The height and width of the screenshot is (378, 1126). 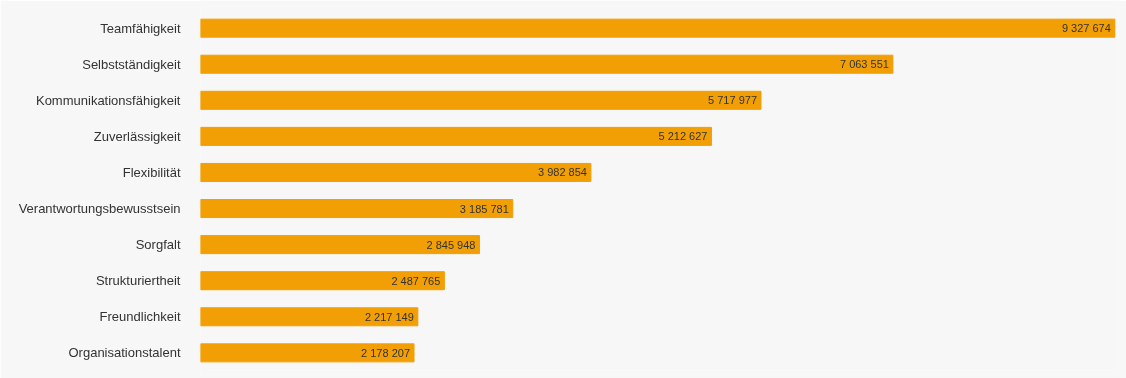 What do you see at coordinates (108, 100) in the screenshot?
I see `y-tick-label: Kommunikationsfähigkeit` at bounding box center [108, 100].